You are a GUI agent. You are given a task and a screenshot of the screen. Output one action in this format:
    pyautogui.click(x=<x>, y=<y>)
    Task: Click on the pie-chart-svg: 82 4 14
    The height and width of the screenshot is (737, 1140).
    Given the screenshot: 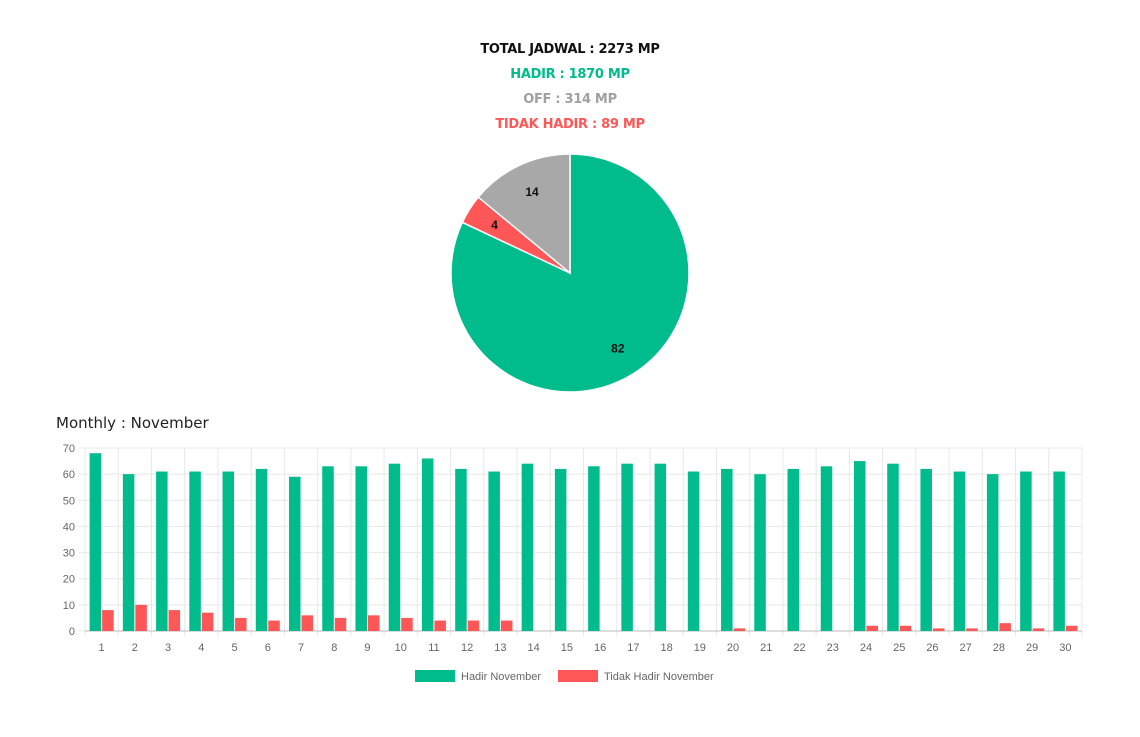 What is the action you would take?
    pyautogui.click(x=570, y=273)
    